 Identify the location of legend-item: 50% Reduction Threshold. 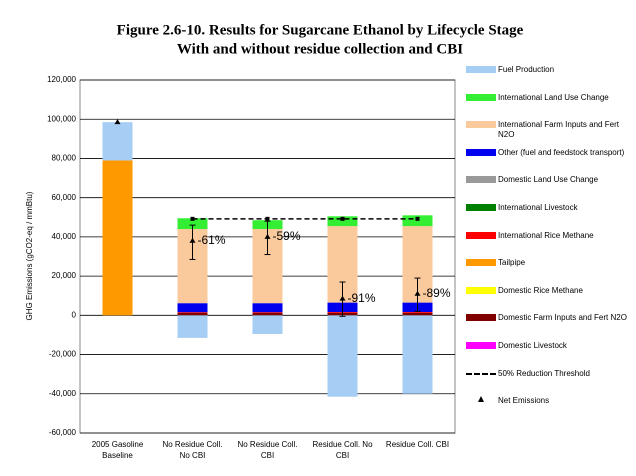
(548, 382).